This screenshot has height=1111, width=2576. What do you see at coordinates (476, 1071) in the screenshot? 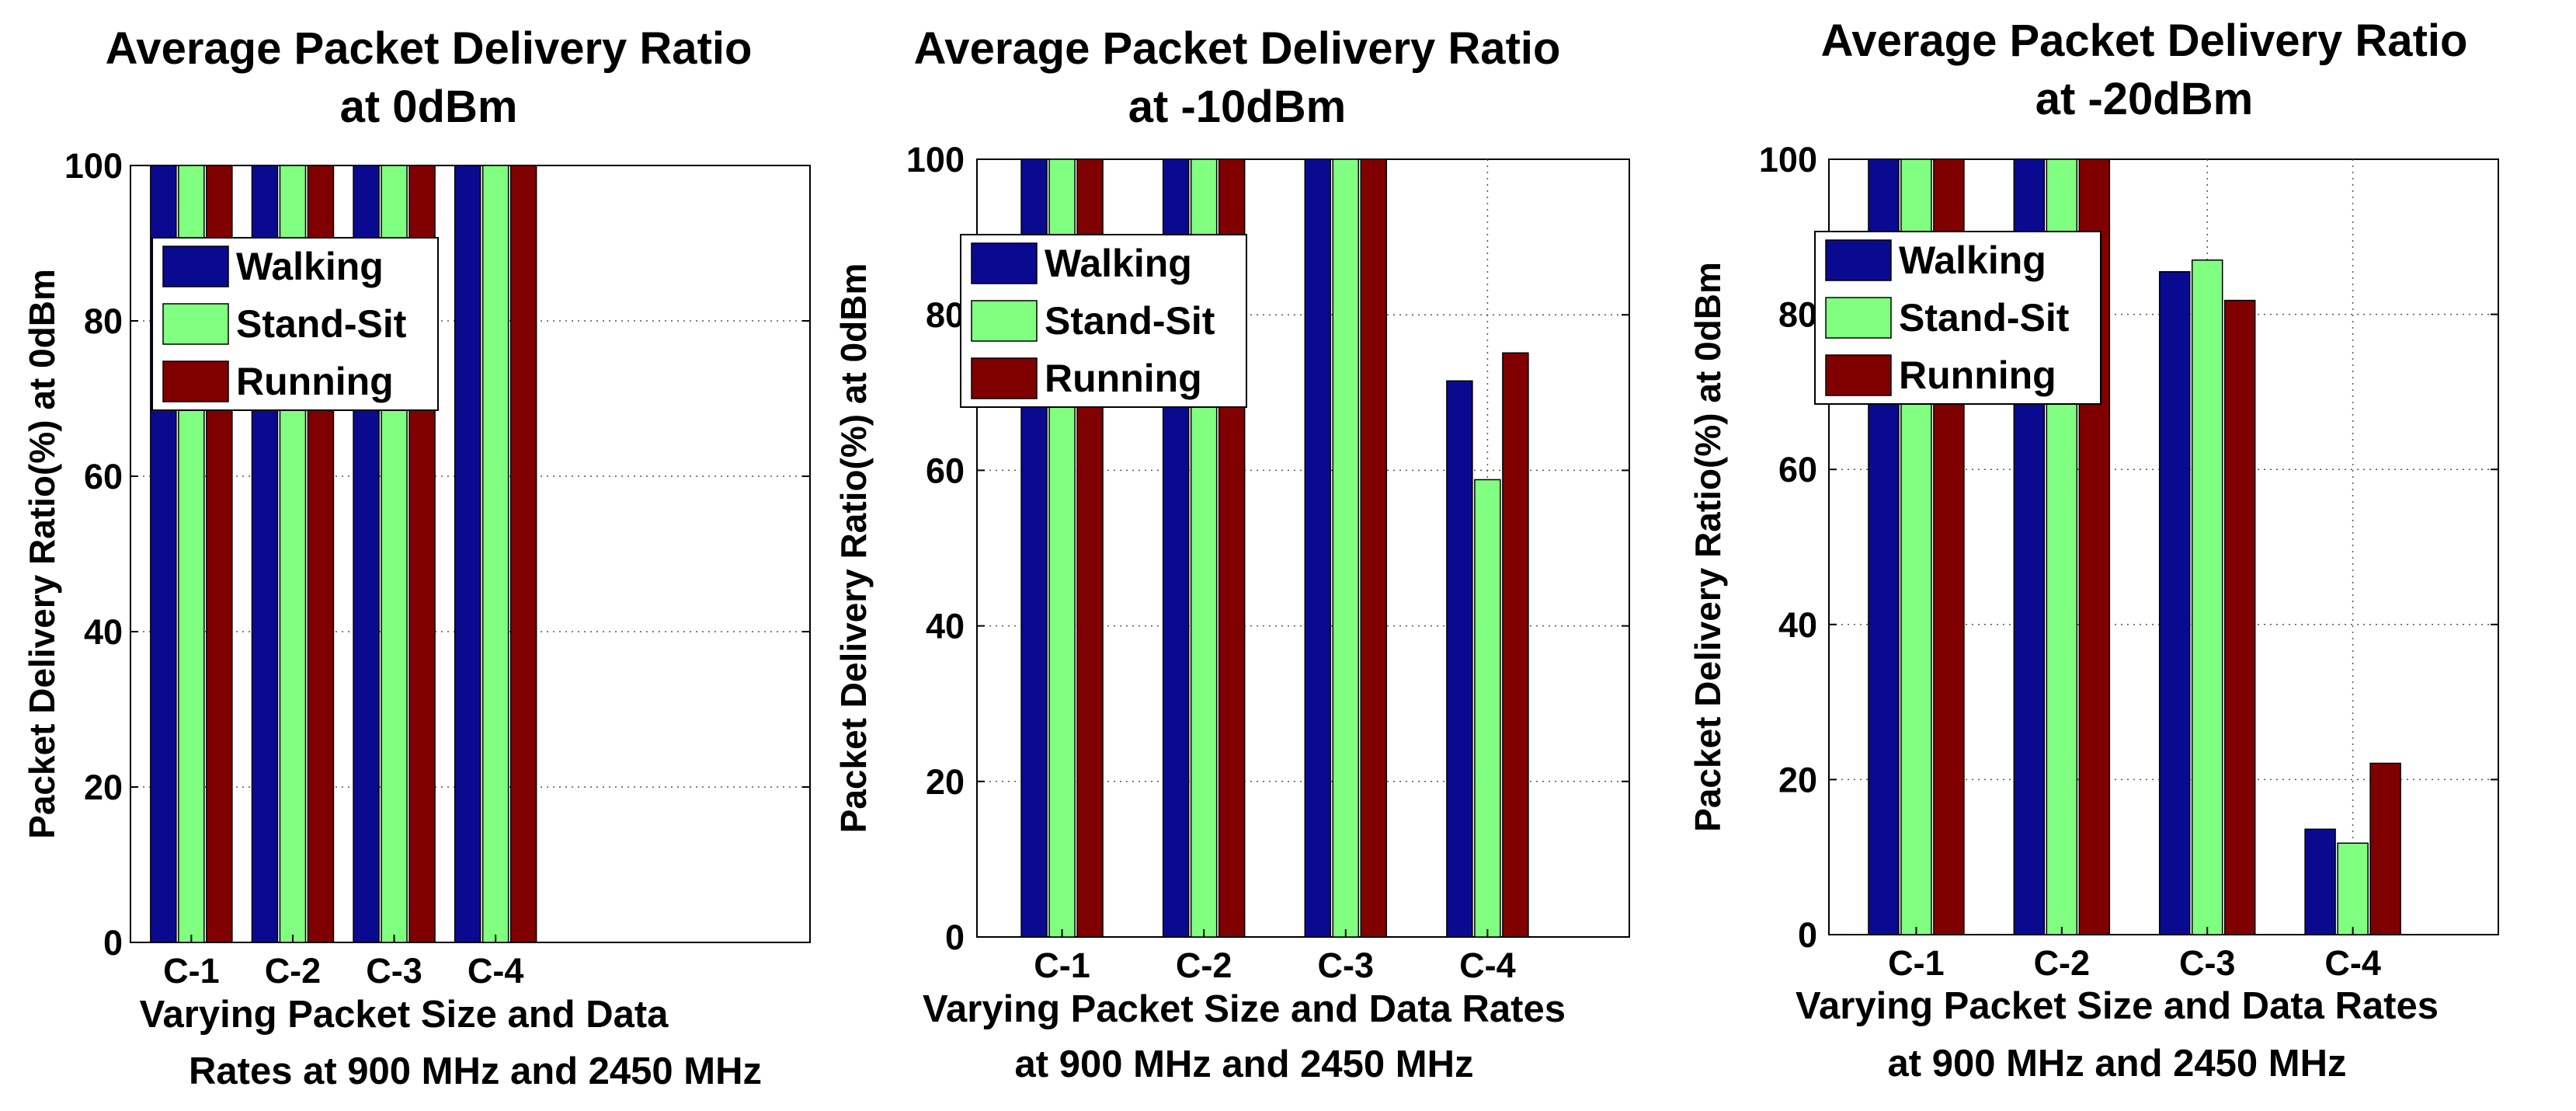
I see `x-axis-label: Rates at 900 MHz and 2450 MHz` at bounding box center [476, 1071].